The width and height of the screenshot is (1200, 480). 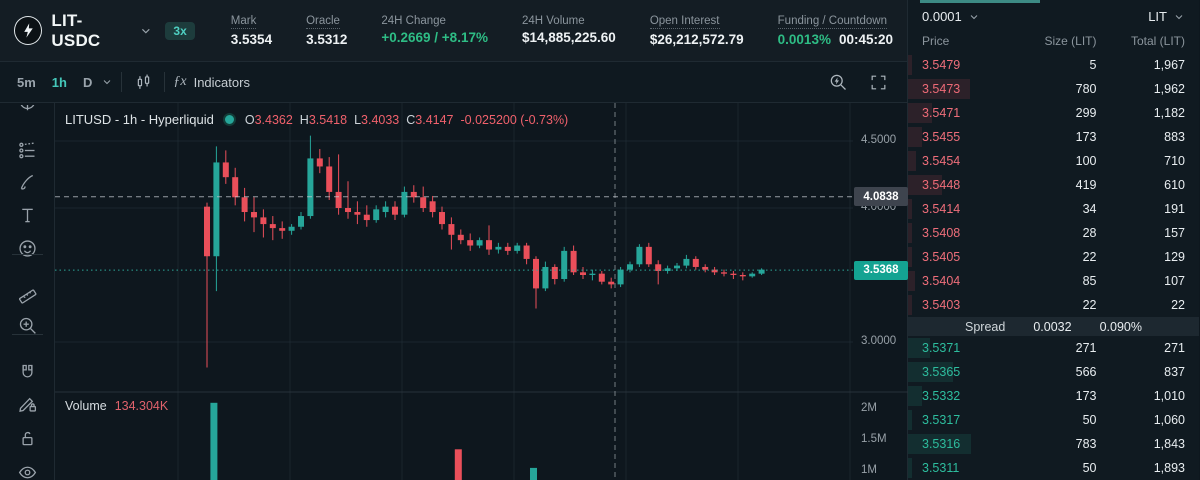 I want to click on chart-symbol-label: LITUSD - 1h - Hyperliquid, so click(x=139, y=119).